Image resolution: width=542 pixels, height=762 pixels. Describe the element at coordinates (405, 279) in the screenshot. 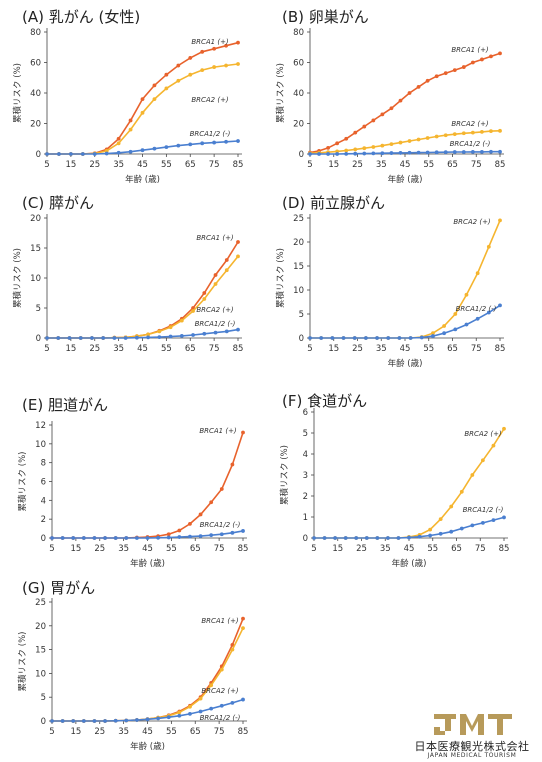

I see `series-line-brca2` at that location.